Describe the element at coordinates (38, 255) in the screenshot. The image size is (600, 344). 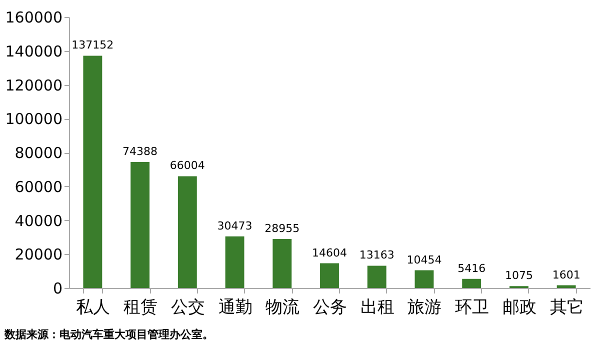
I see `y-tick-label: 20000` at that location.